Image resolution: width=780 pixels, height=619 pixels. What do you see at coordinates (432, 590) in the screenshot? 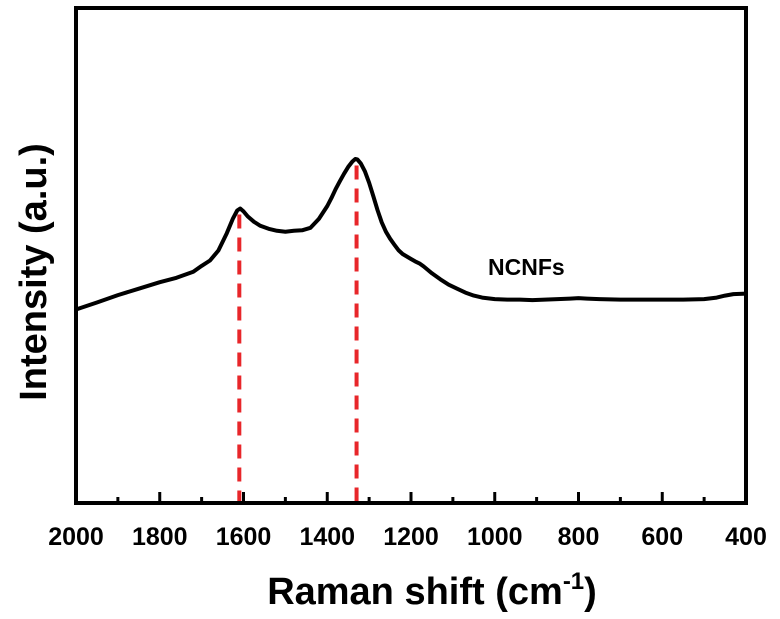
I see `x-axis-title: Raman shift (cm-1)` at bounding box center [432, 590].